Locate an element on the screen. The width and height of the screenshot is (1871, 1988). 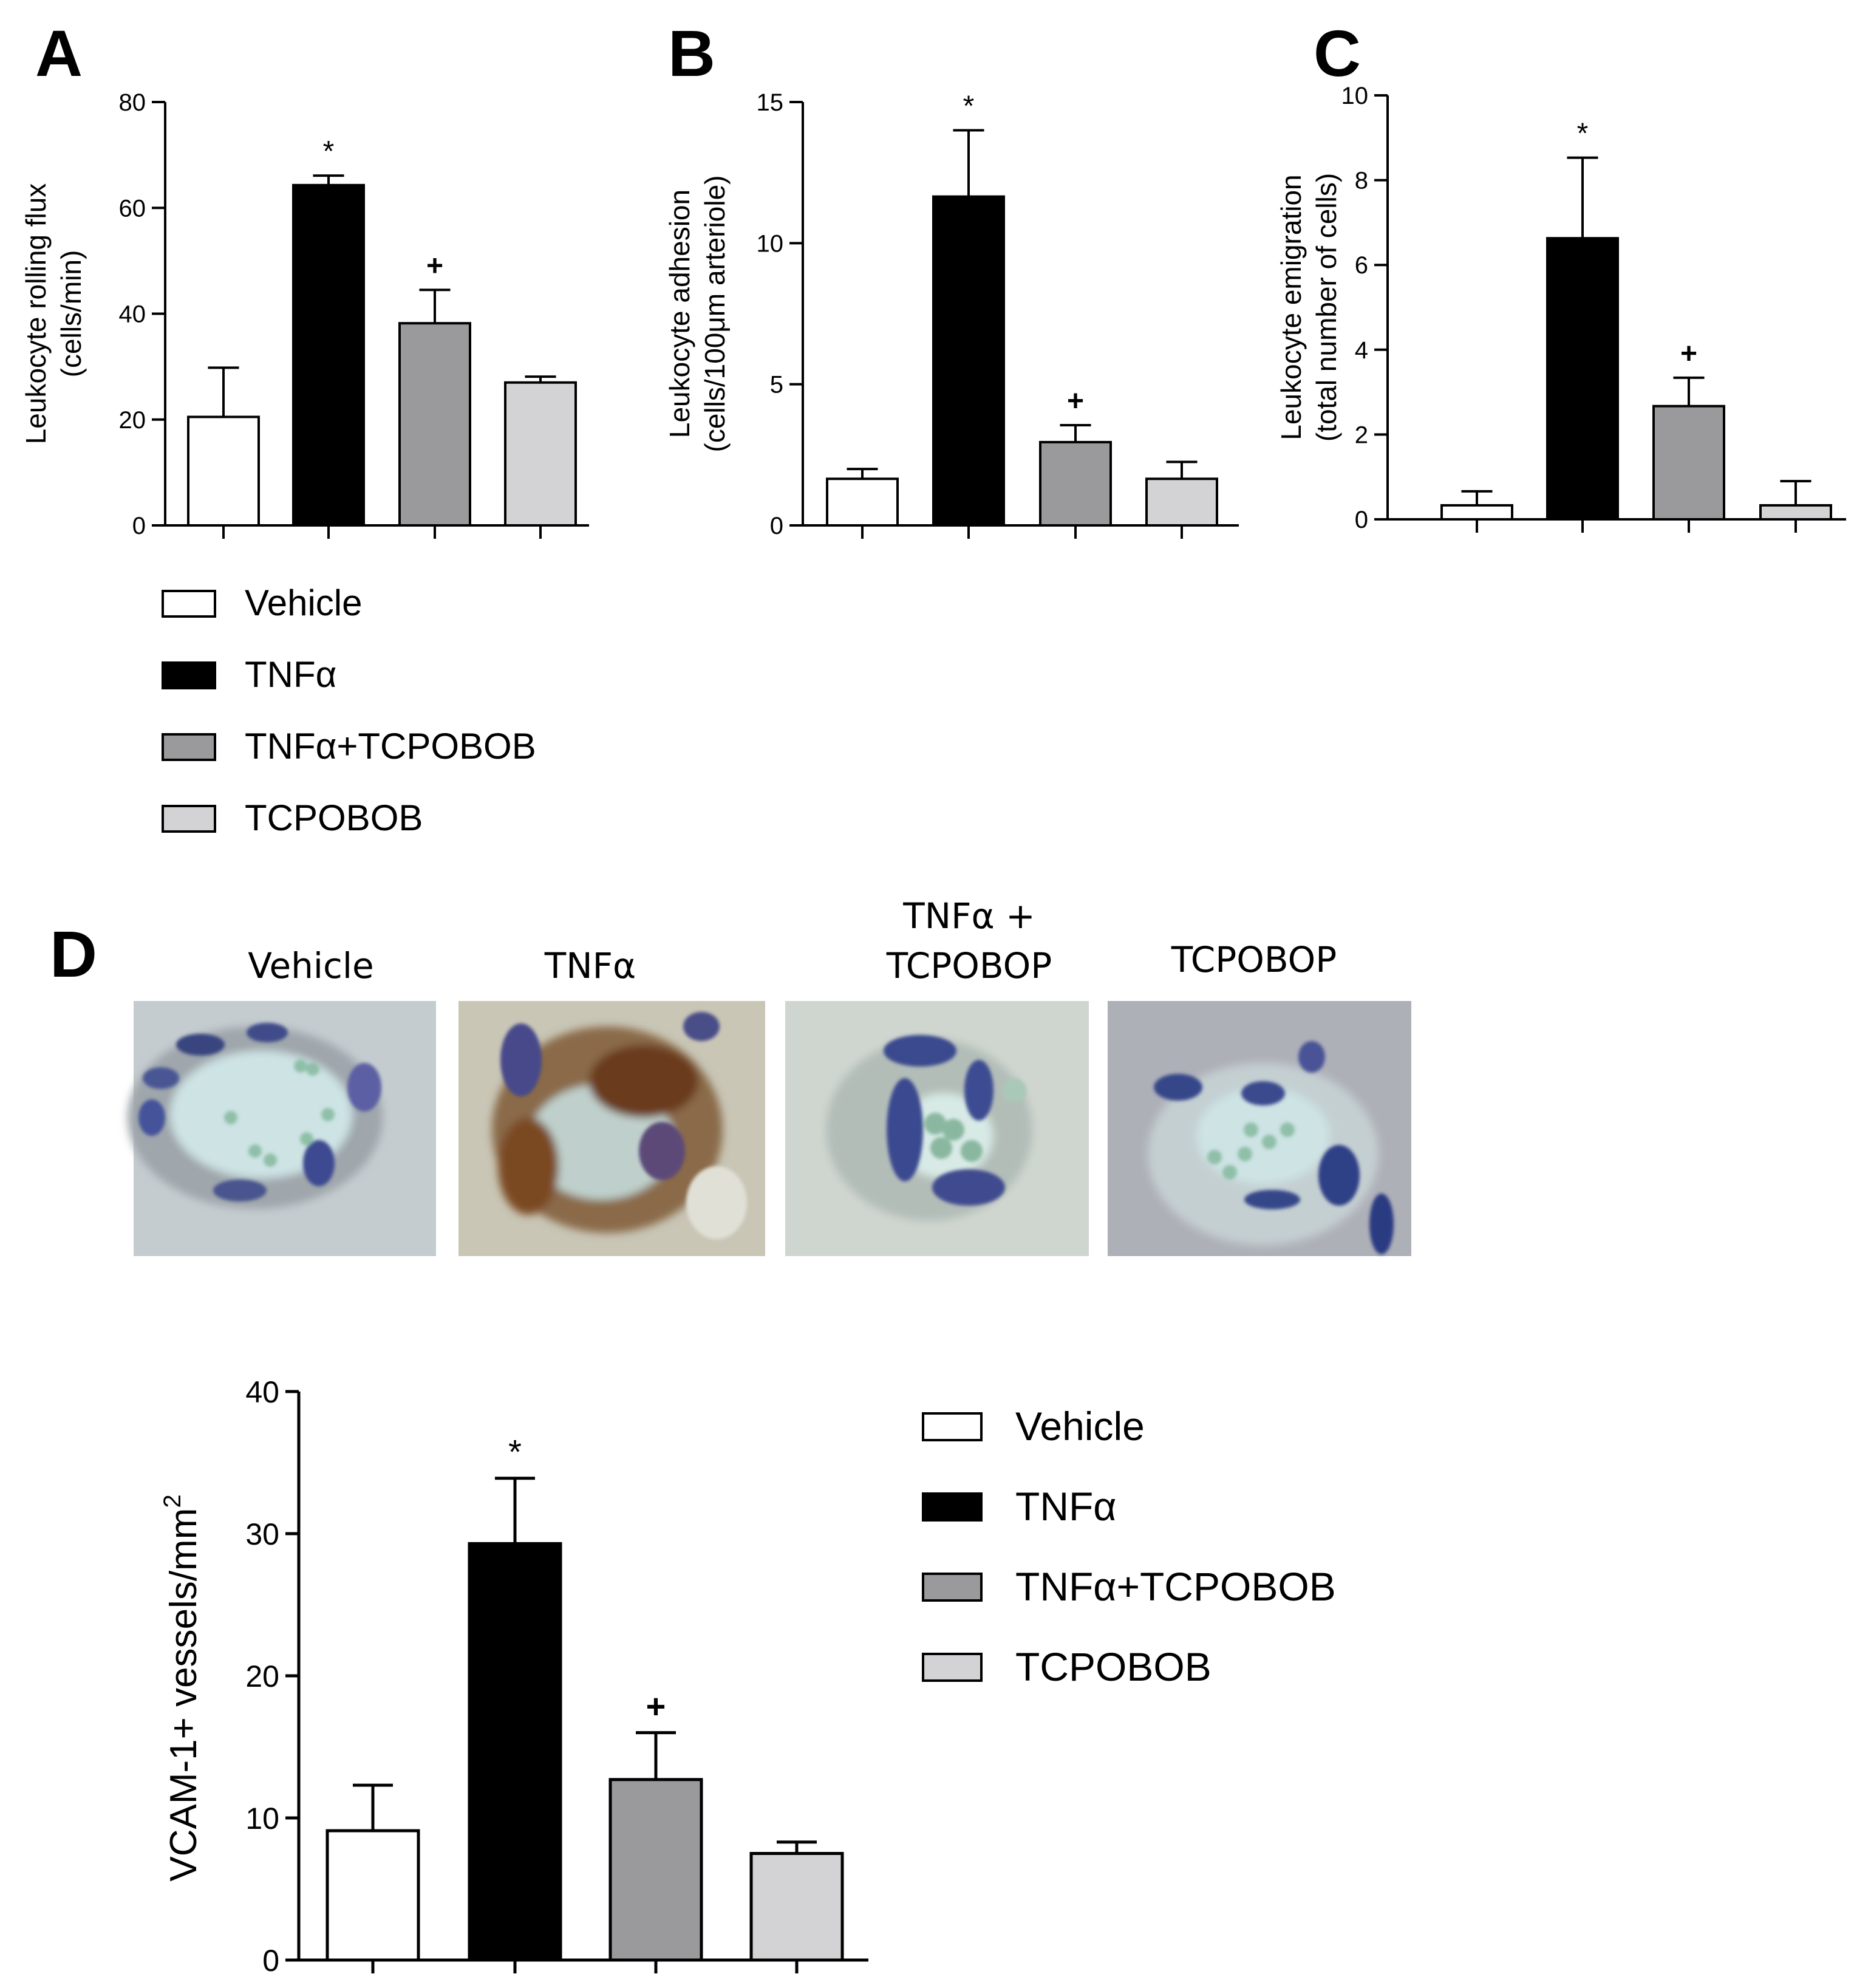
y-tick-label: 8 is located at coordinates (1361, 181).